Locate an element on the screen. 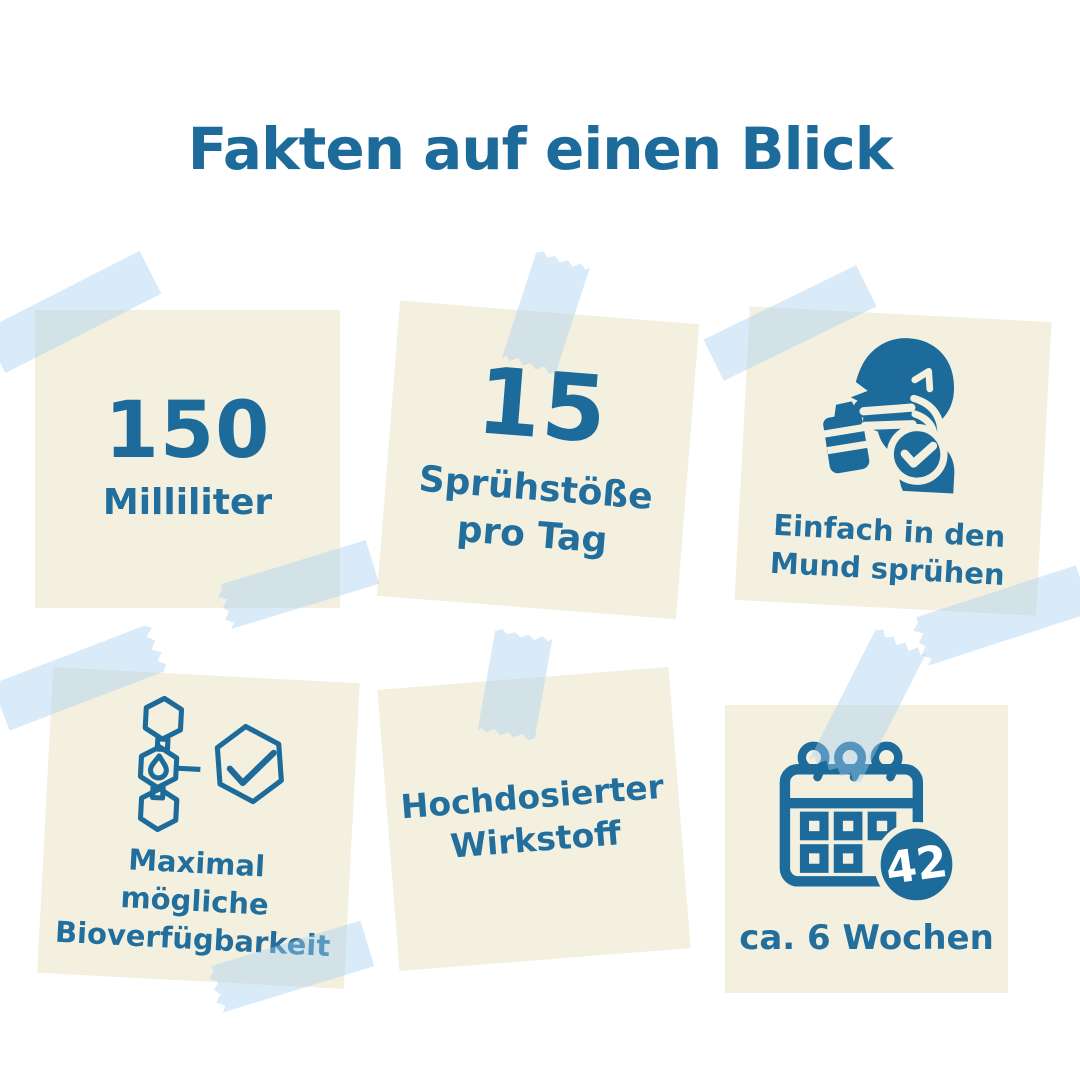 Image resolution: width=1080 pixels, height=1080 pixels. fact-card-volume: 150 Milliliter is located at coordinates (187, 459).